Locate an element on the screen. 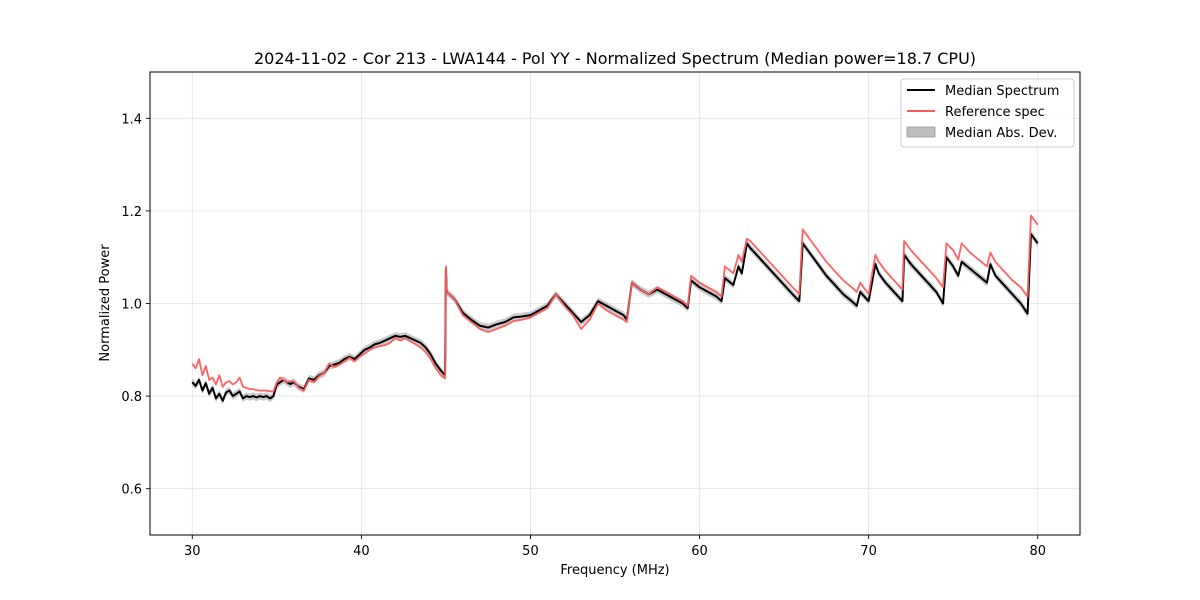  x-tick-label: 40 is located at coordinates (361, 551).